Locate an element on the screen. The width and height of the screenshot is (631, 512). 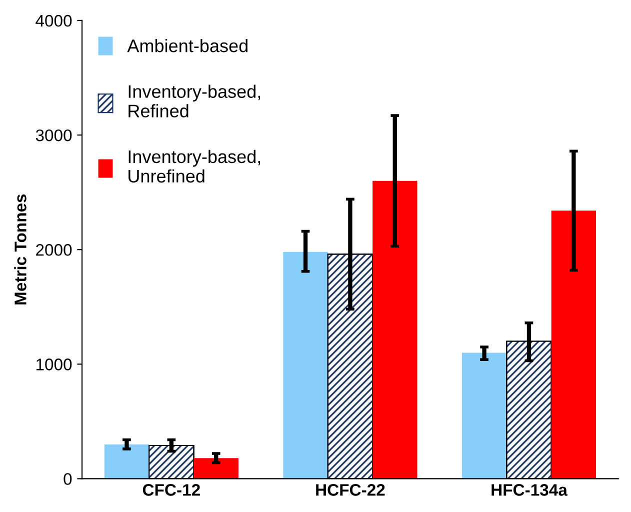
x-tick-label: HCFC-22 is located at coordinates (350, 490).